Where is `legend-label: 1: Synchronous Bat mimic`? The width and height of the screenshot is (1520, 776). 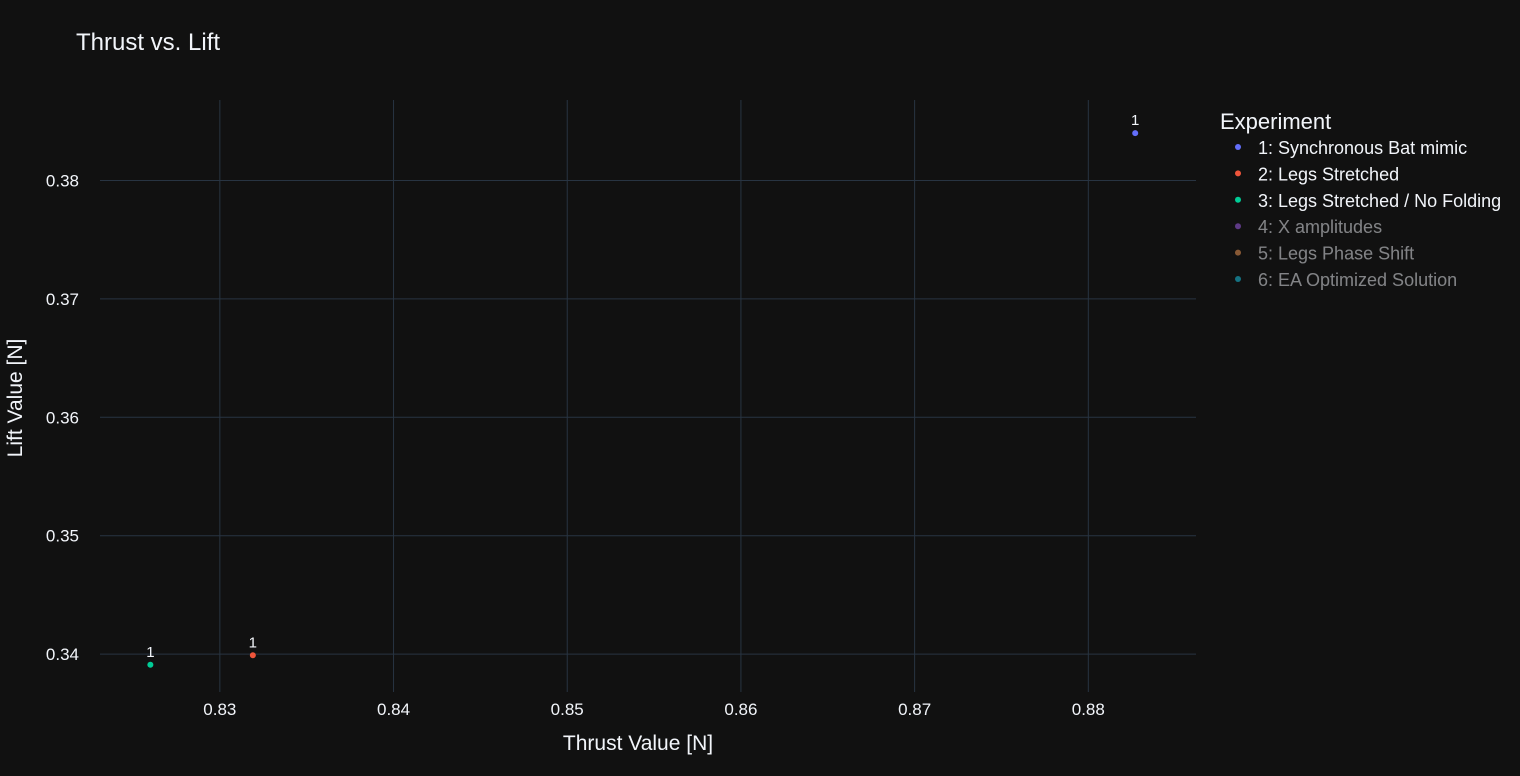 legend-label: 1: Synchronous Bat mimic is located at coordinates (1362, 148).